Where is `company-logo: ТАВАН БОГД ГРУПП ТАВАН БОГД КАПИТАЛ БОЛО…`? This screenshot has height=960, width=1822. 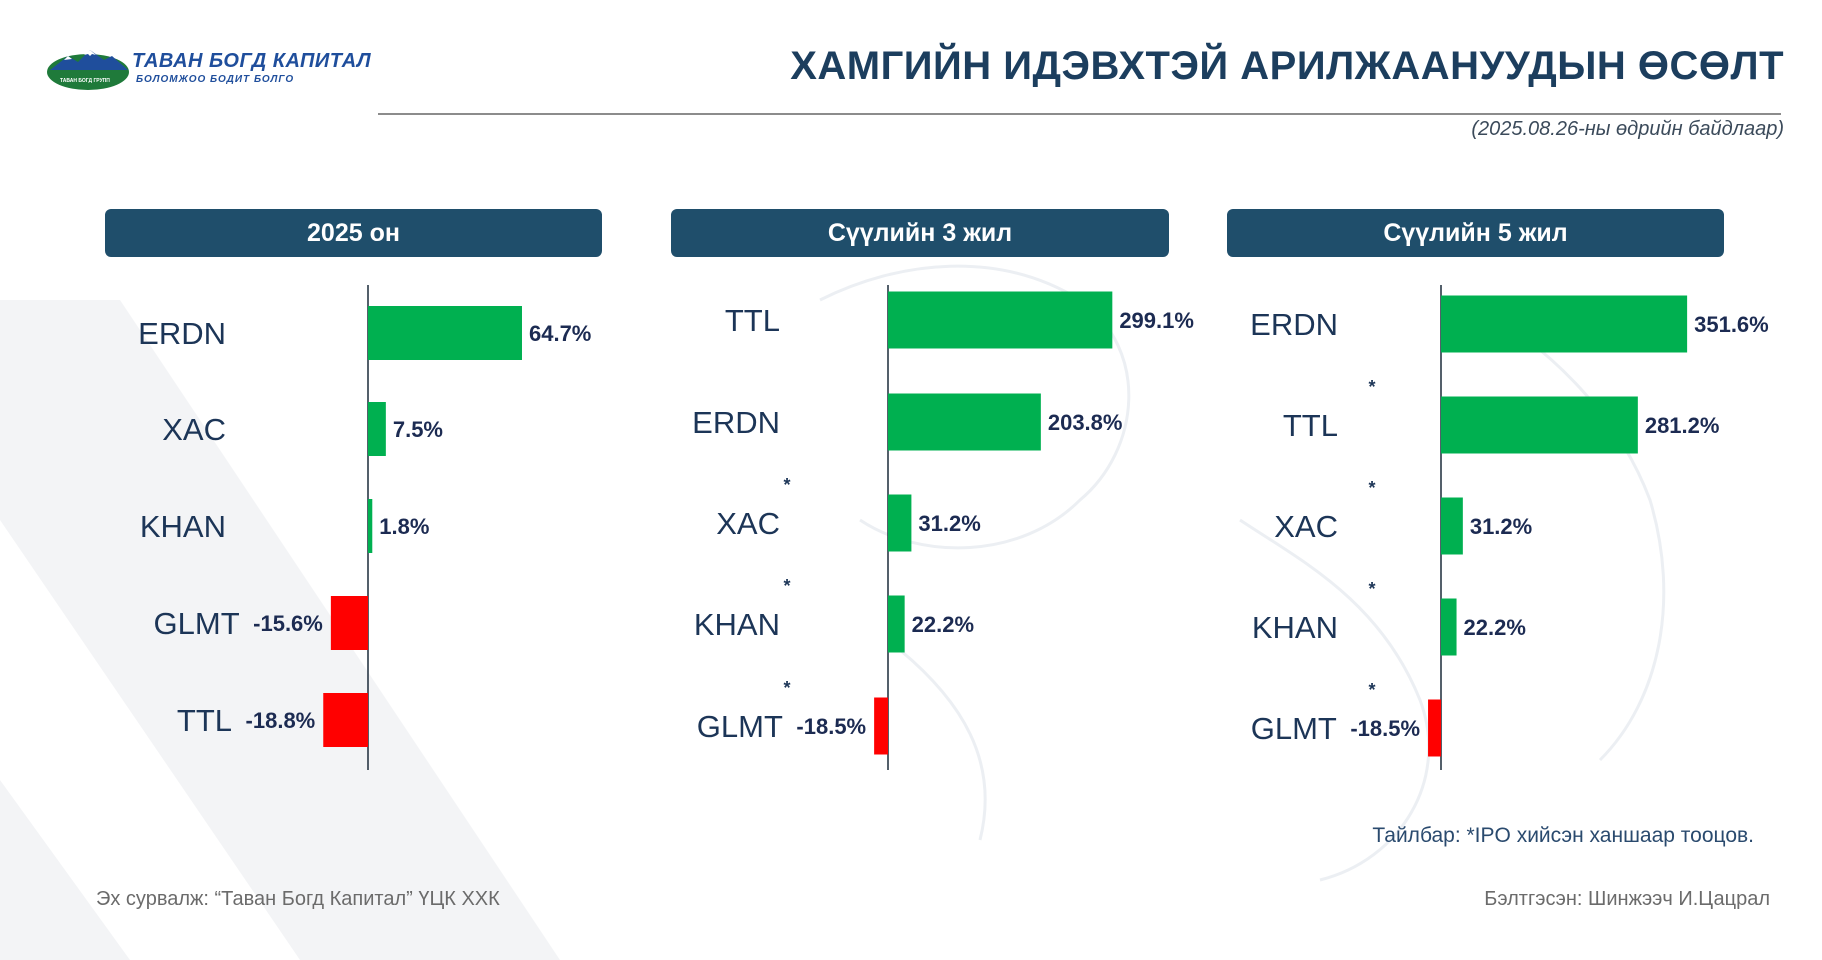 company-logo: ТАВАН БОГД ГРУПП ТАВАН БОГД КАПИТАЛ БОЛО… is located at coordinates (208, 71).